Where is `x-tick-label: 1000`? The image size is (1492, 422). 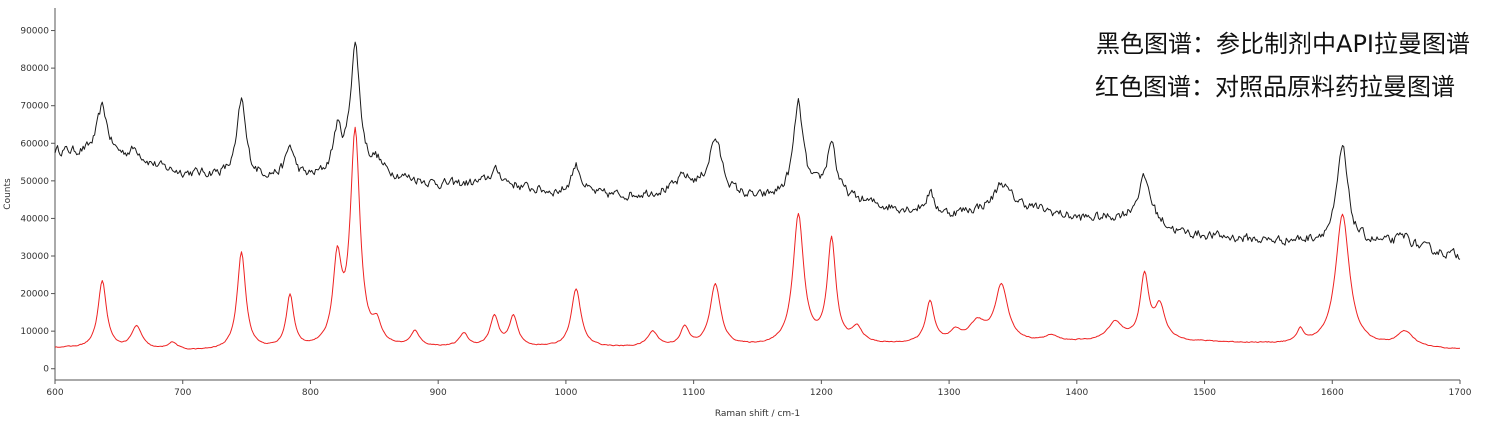 x-tick-label: 1000 is located at coordinates (565, 393).